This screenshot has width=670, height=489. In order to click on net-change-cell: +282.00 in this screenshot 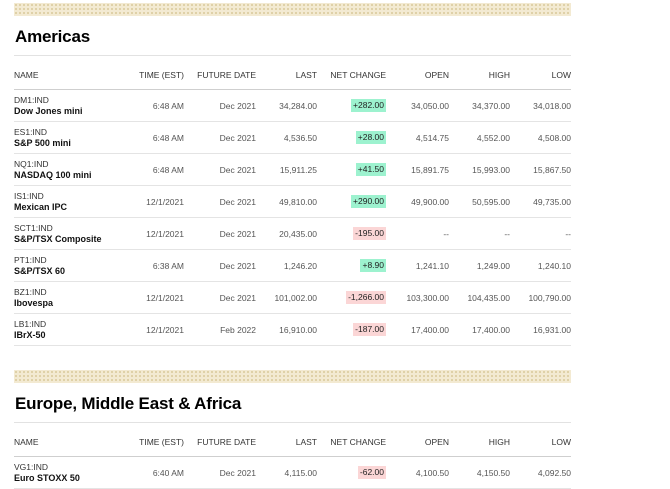, I will do `click(351, 105)`.